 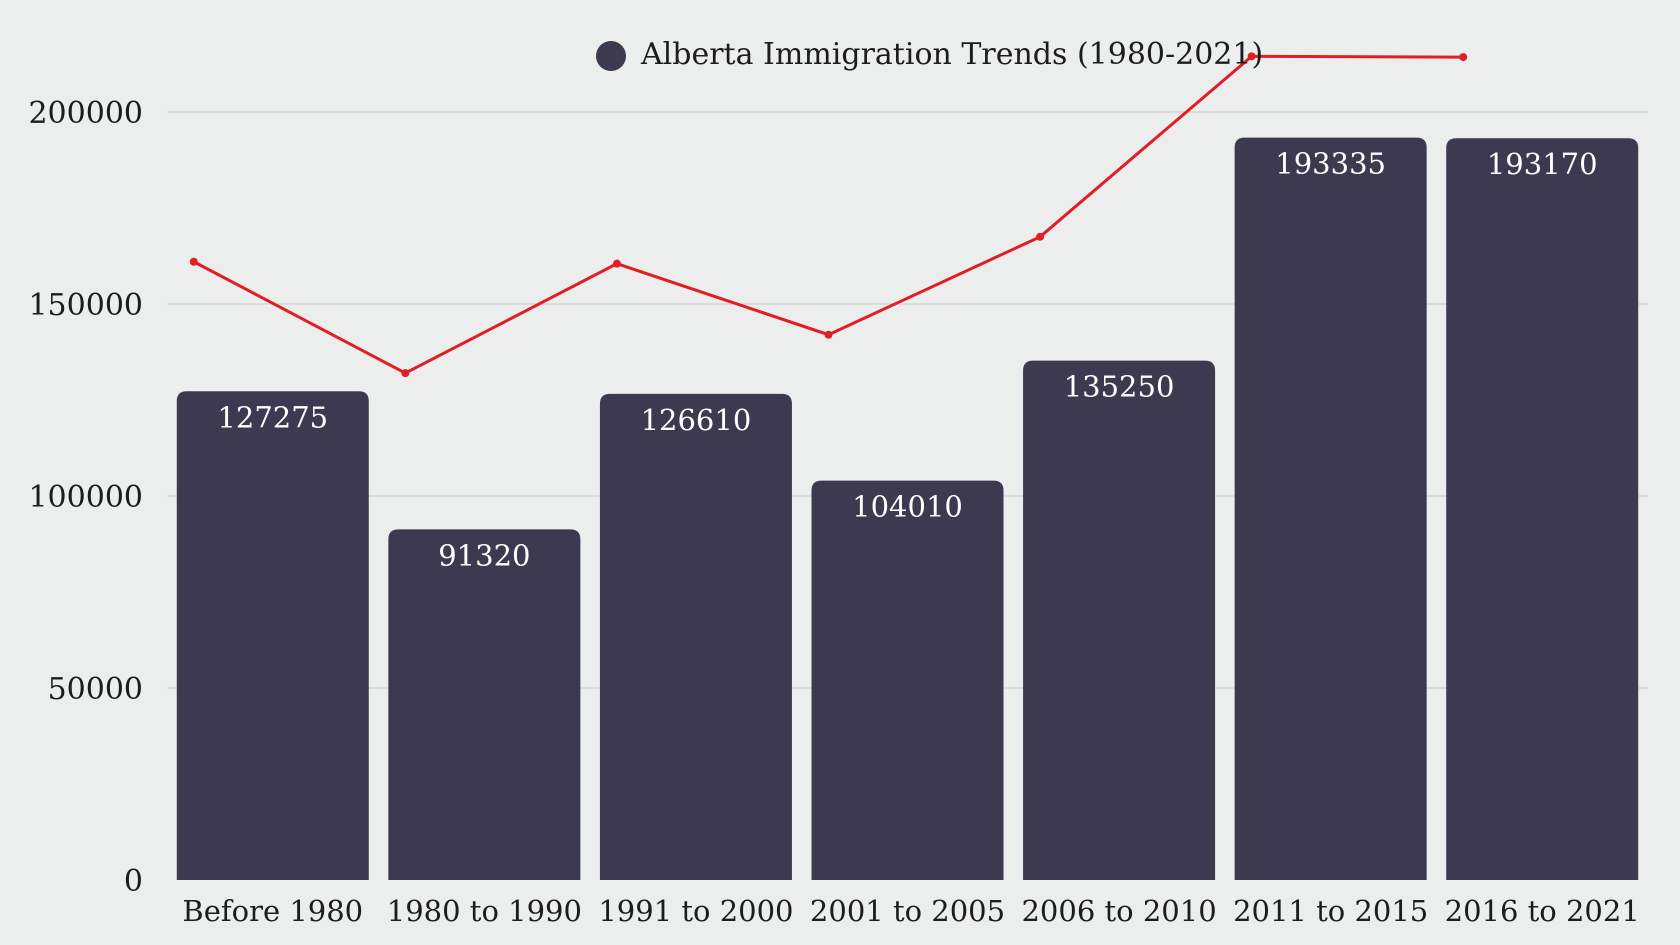 What do you see at coordinates (1119, 387) in the screenshot?
I see `bar-data-label: 135250` at bounding box center [1119, 387].